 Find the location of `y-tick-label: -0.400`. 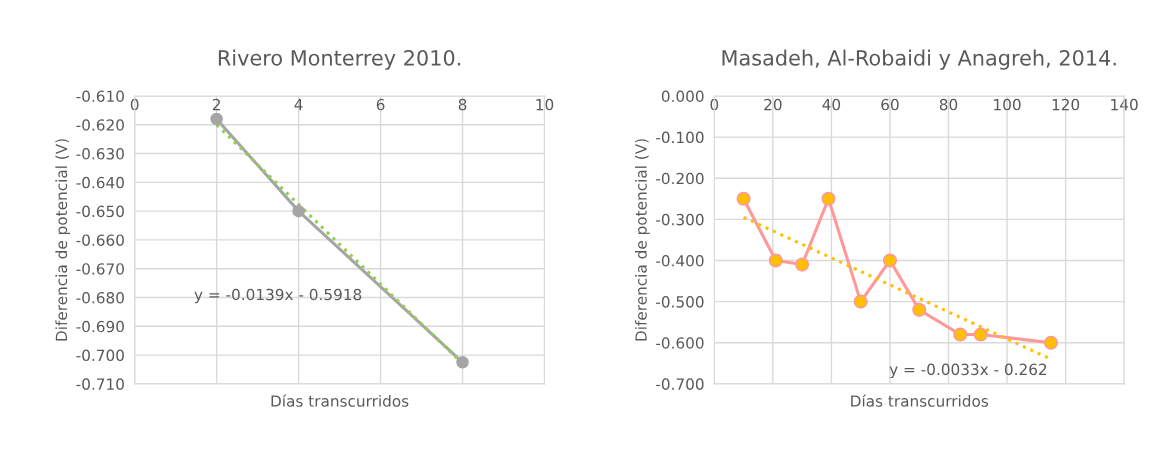

y-tick-label: -0.400 is located at coordinates (680, 260).